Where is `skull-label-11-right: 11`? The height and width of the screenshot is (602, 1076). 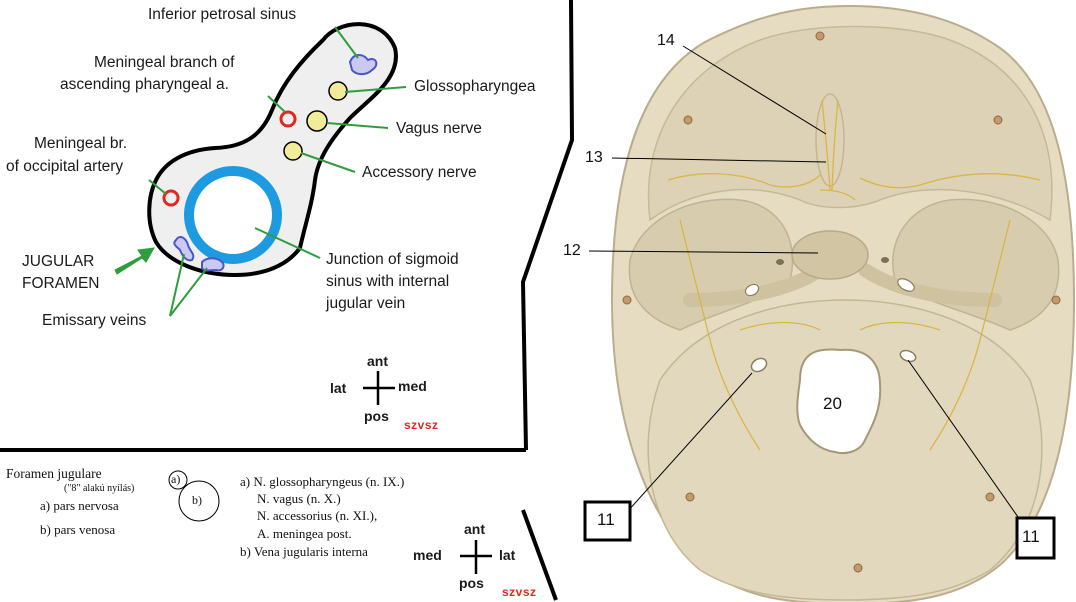 skull-label-11-right: 11 is located at coordinates (1031, 536).